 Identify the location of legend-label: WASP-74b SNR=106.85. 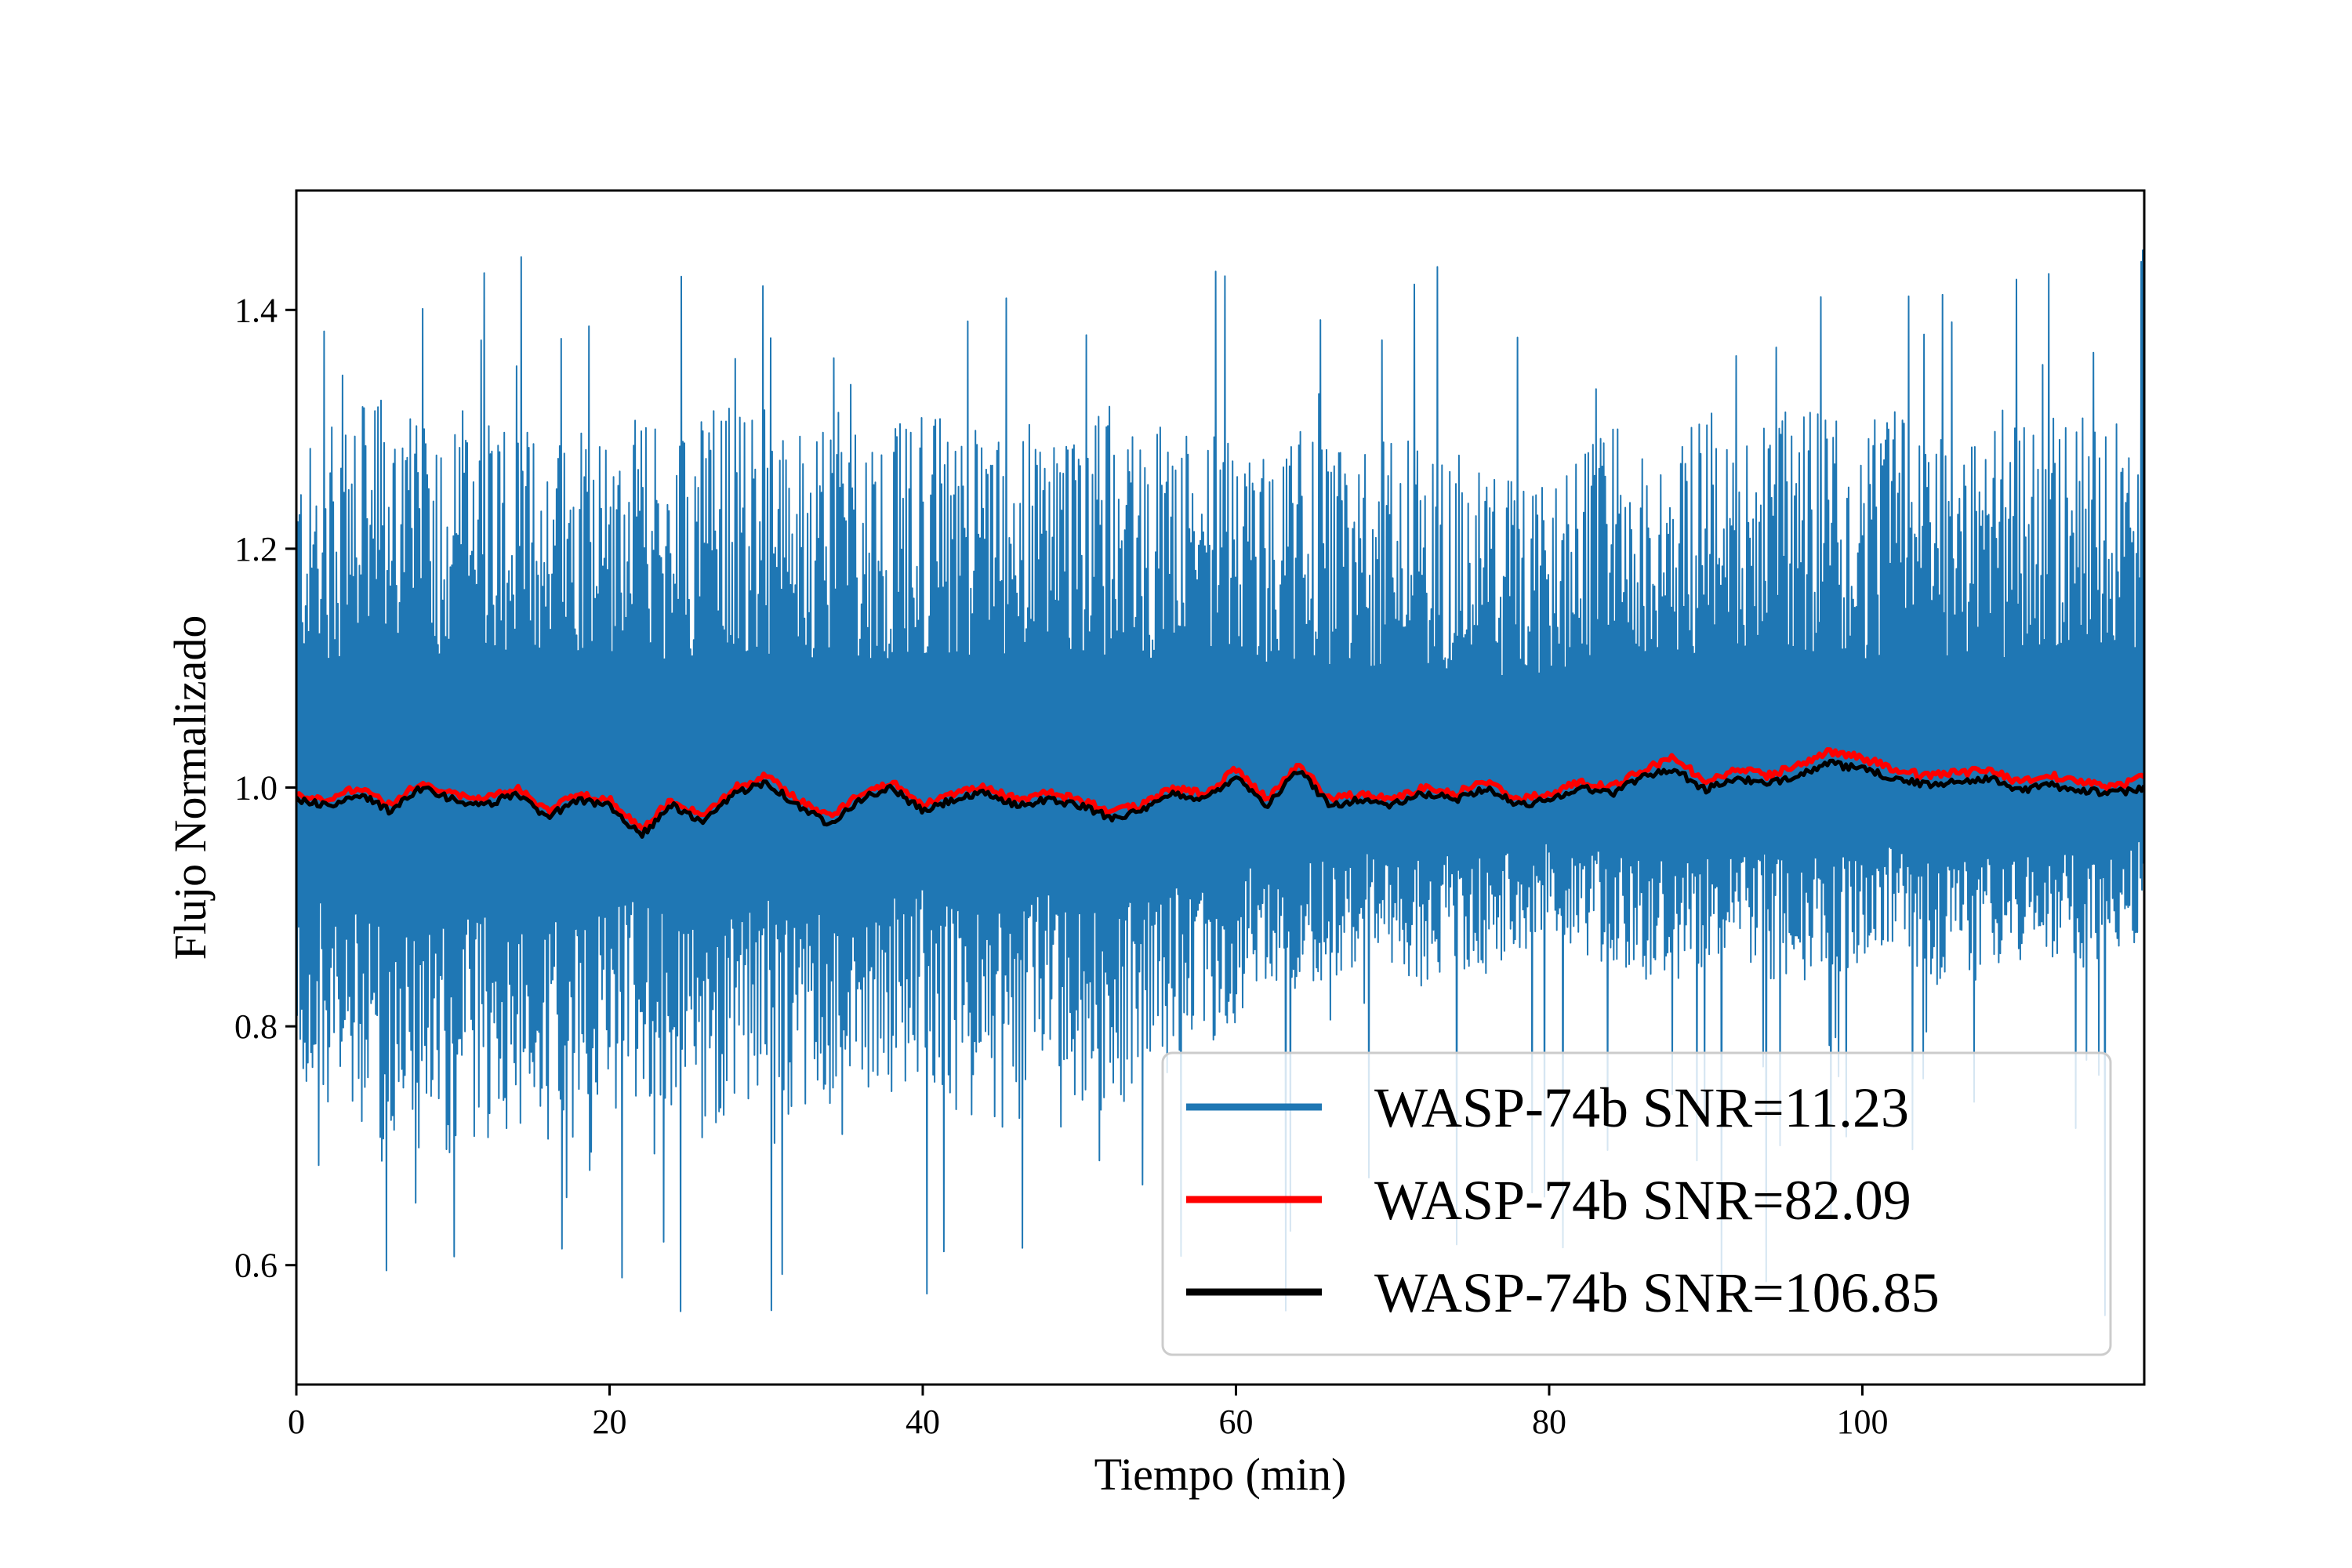
(1657, 1292).